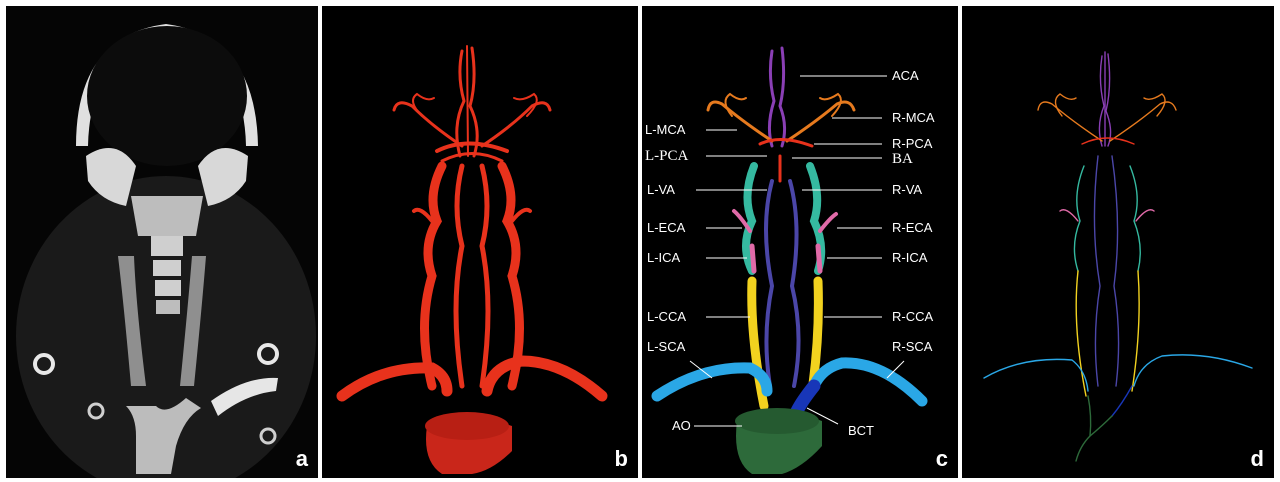 This screenshot has width=1280, height=482. I want to click on panel-label-d: d, so click(1257, 458).